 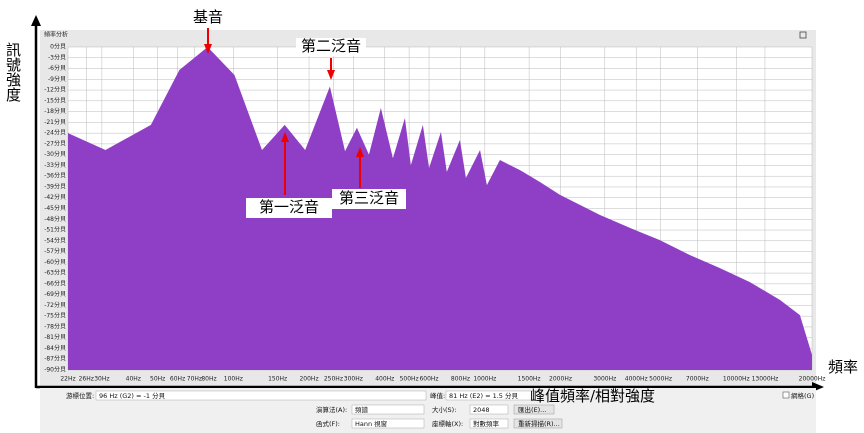 What do you see at coordinates (560, 379) in the screenshot?
I see `x-tick-label: 2000Hz` at bounding box center [560, 379].